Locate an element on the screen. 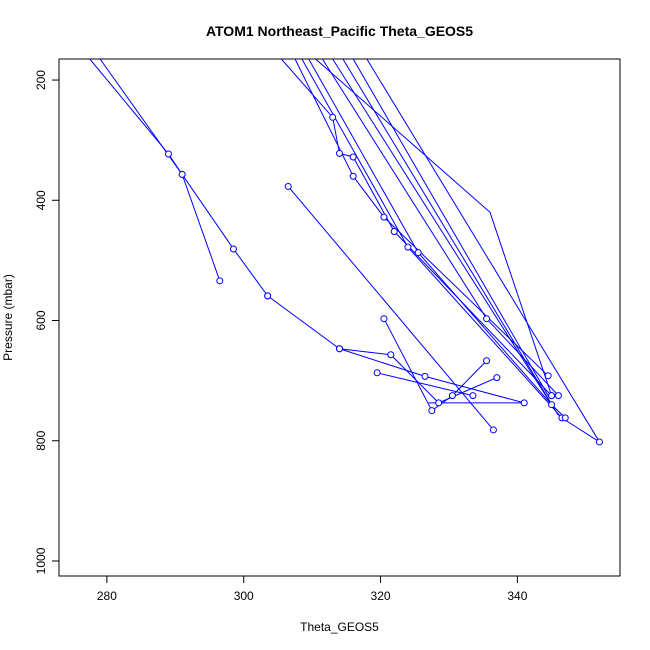  chart-title: ATOM1 Northeast_Pacific Theta_GEOS5 is located at coordinates (339, 31).